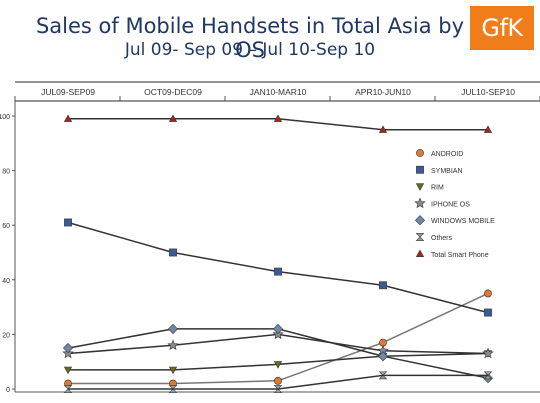  What do you see at coordinates (278, 92) in the screenshot?
I see `x-tick-label: JAN10-MAR10` at bounding box center [278, 92].